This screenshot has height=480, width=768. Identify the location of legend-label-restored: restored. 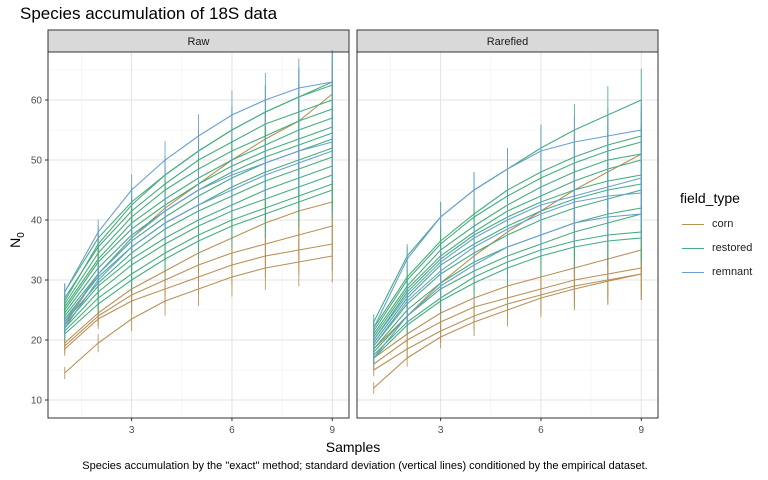
(732, 248).